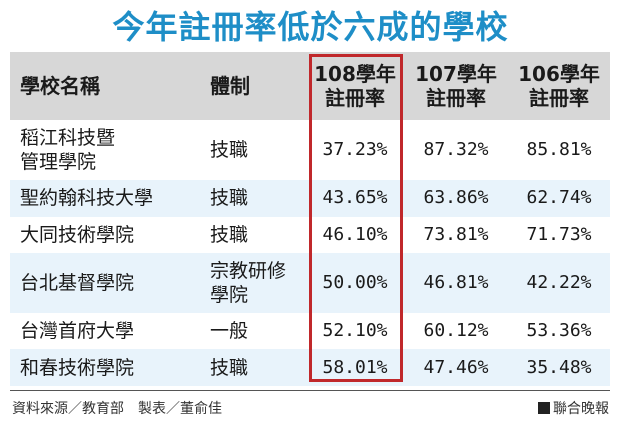 The width and height of the screenshot is (621, 423). What do you see at coordinates (355, 150) in the screenshot?
I see `rate-108-cell: 37.23%` at bounding box center [355, 150].